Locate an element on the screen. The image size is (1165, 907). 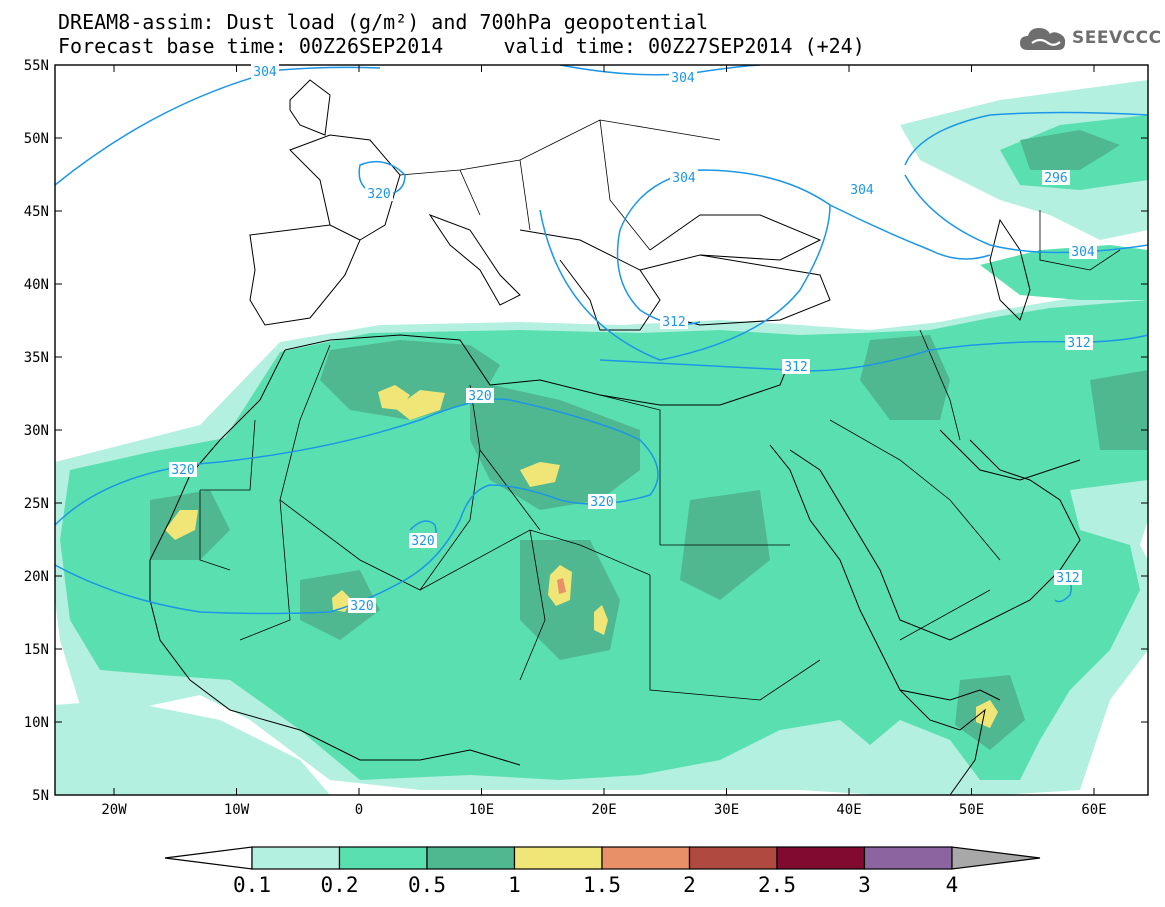
colorbar-label: 0.1 is located at coordinates (252, 885).